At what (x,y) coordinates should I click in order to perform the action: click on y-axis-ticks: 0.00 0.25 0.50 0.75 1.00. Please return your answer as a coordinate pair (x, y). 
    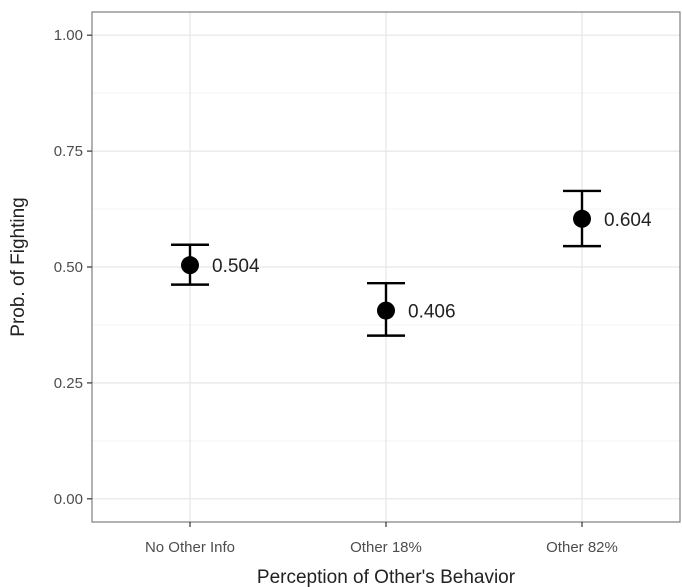
    Looking at the image, I should click on (73, 267).